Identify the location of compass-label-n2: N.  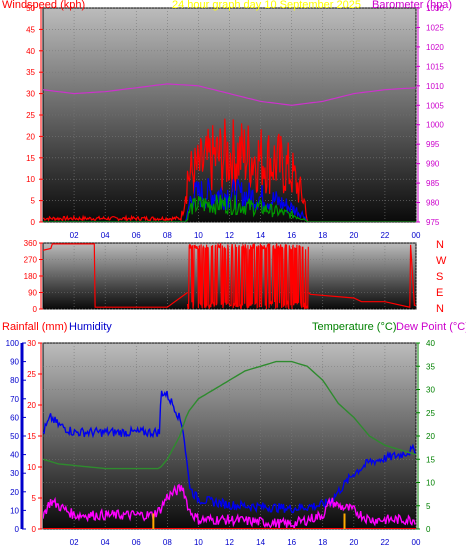
(440, 309).